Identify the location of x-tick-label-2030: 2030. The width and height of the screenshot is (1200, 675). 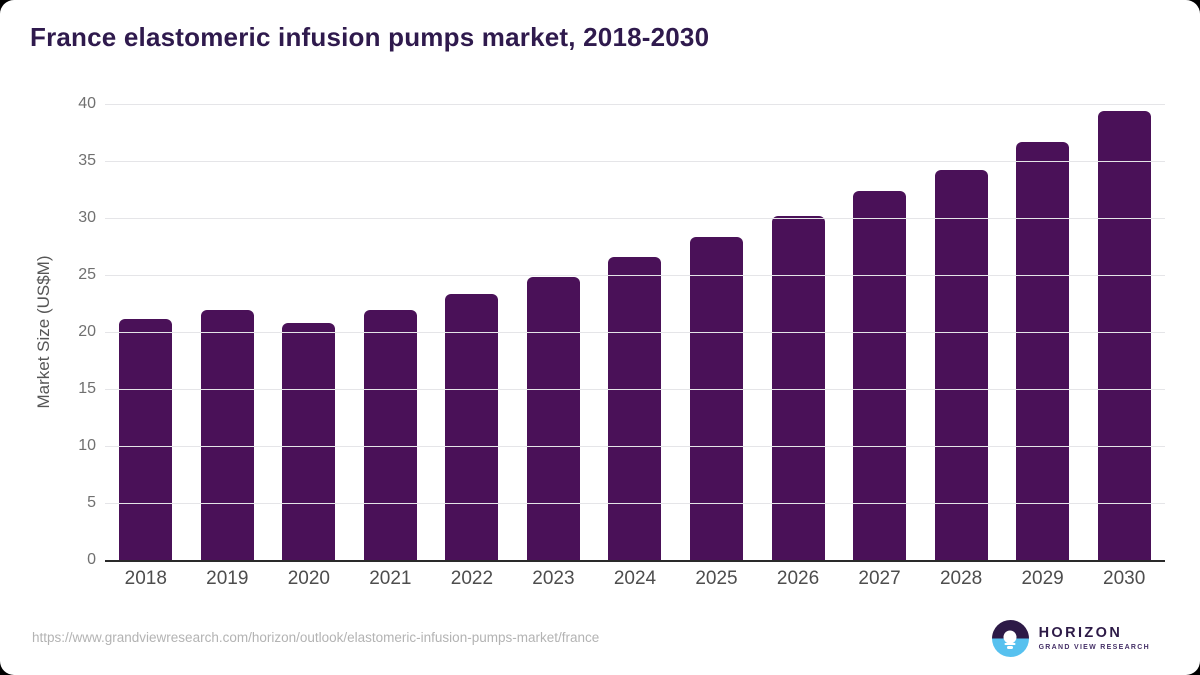
(1124, 578).